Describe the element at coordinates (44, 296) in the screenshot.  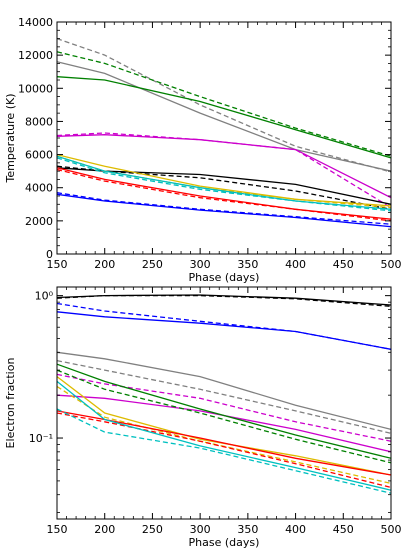
I see `y-tick-label: 10⁰` at that location.